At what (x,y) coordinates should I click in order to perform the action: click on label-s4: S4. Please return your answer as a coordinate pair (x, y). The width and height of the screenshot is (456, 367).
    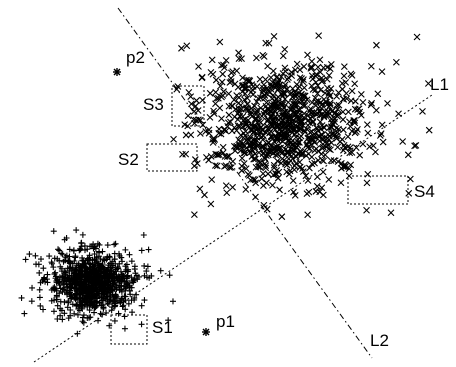
    Looking at the image, I should click on (424, 191).